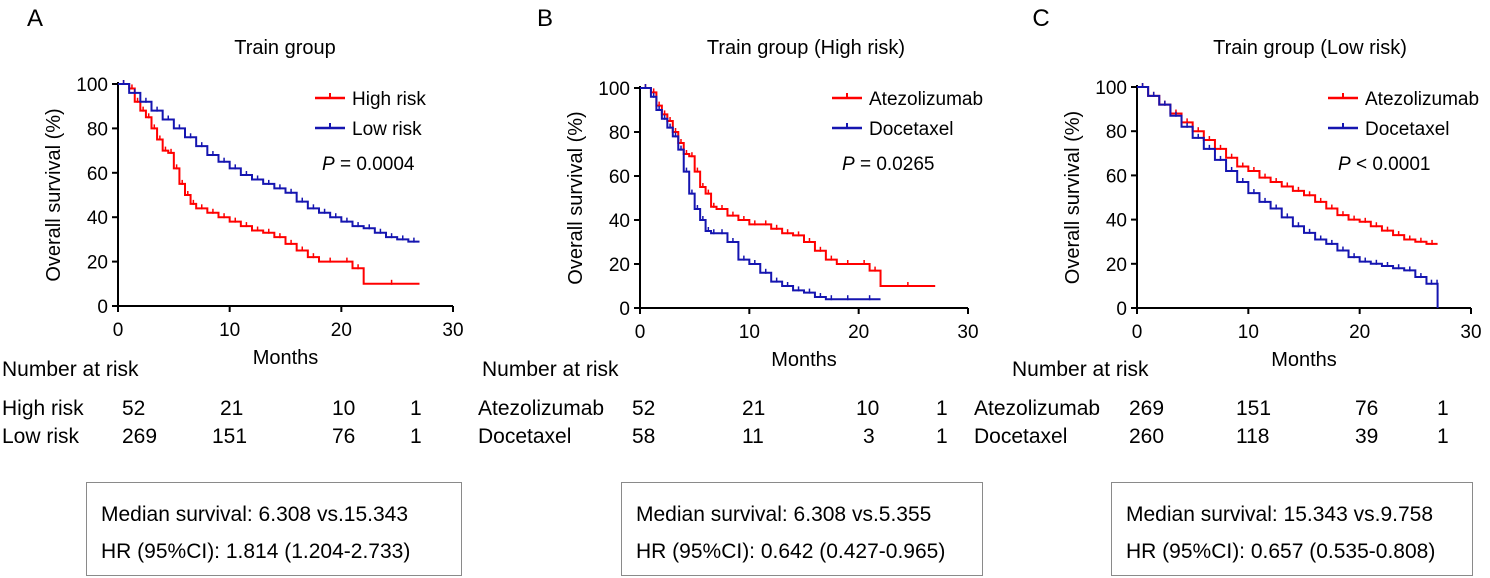  What do you see at coordinates (256, 551) in the screenshot?
I see `hazard-ratio: HR (95%CI): 1.814 (1.204-2.733)` at bounding box center [256, 551].